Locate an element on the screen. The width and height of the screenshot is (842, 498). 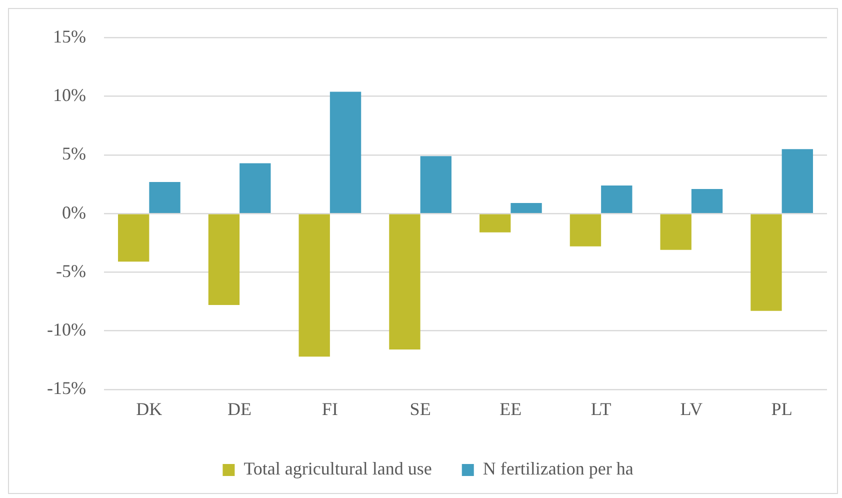
y-tick-label: -10% is located at coordinates (66, 330).